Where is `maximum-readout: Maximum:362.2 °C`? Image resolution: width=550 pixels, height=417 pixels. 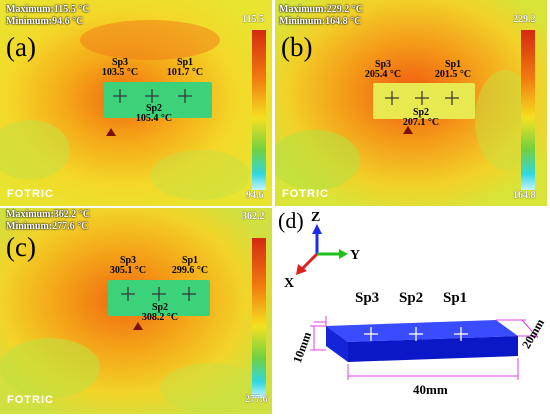 maximum-readout: Maximum:362.2 °C is located at coordinates (48, 214).